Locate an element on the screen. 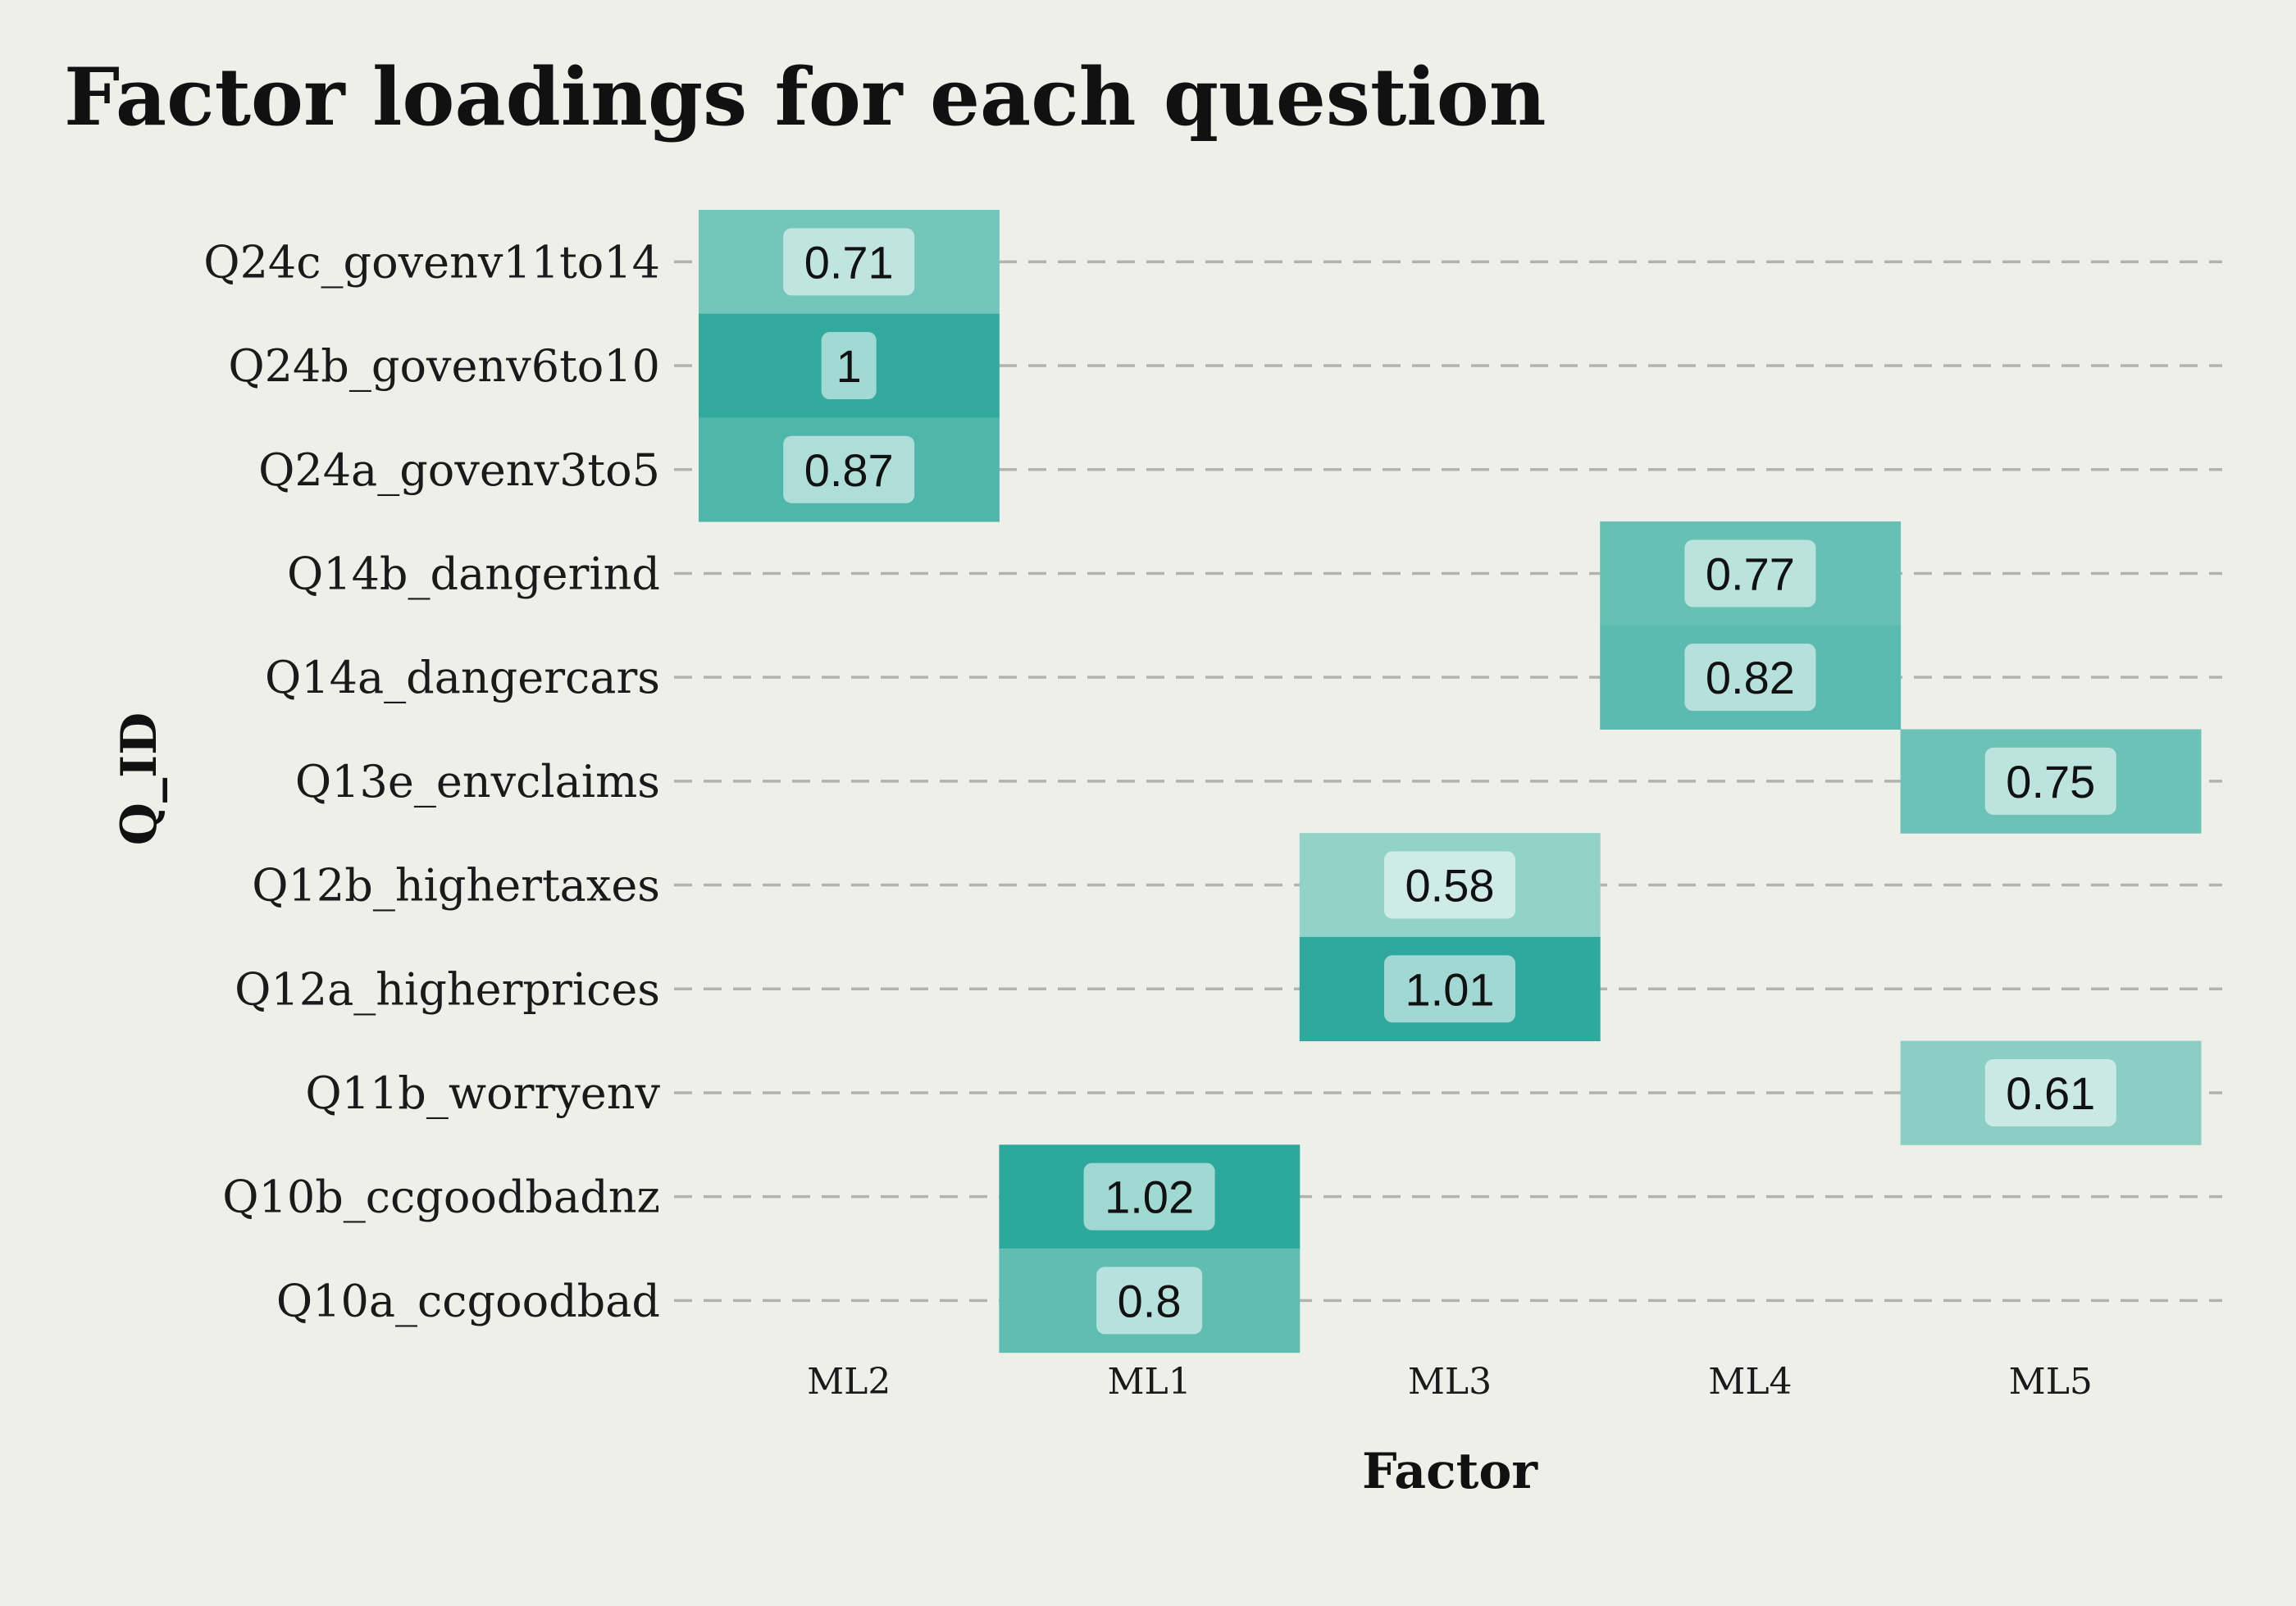 Image resolution: width=2296 pixels, height=1606 pixels. x-tick-label: ML3 is located at coordinates (1450, 1382).